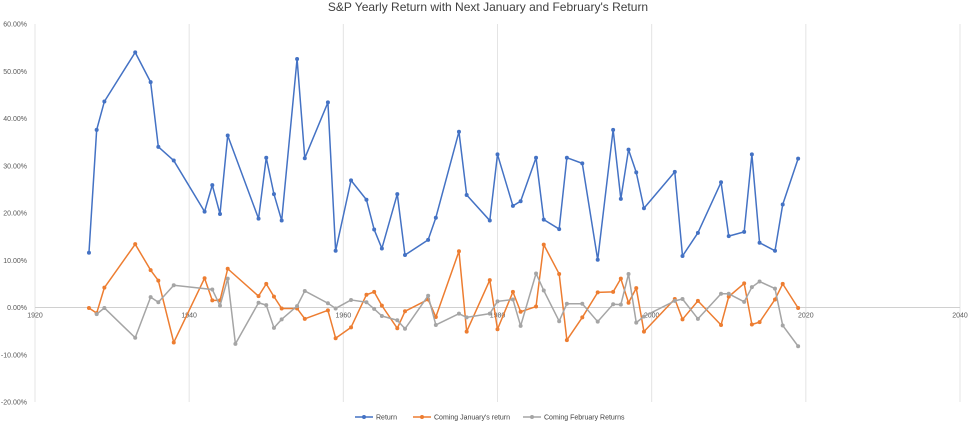 This screenshot has height=433, width=977. I want to click on legend-label: Coming February Returns, so click(584, 418).